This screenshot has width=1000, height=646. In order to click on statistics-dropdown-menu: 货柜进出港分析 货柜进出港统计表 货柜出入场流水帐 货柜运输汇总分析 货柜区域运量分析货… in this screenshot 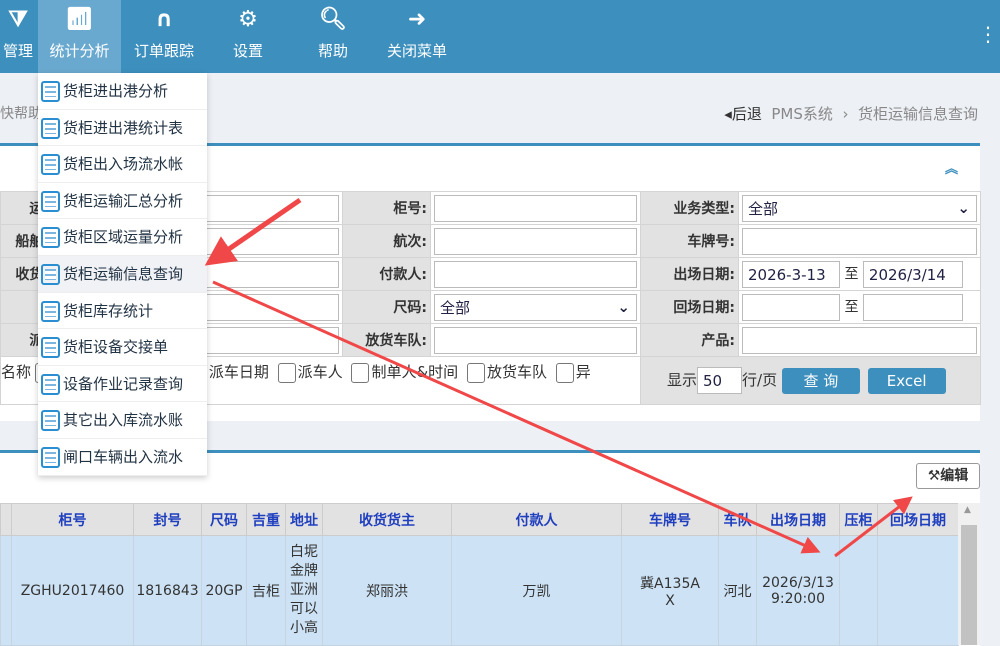, I will do `click(122, 274)`.